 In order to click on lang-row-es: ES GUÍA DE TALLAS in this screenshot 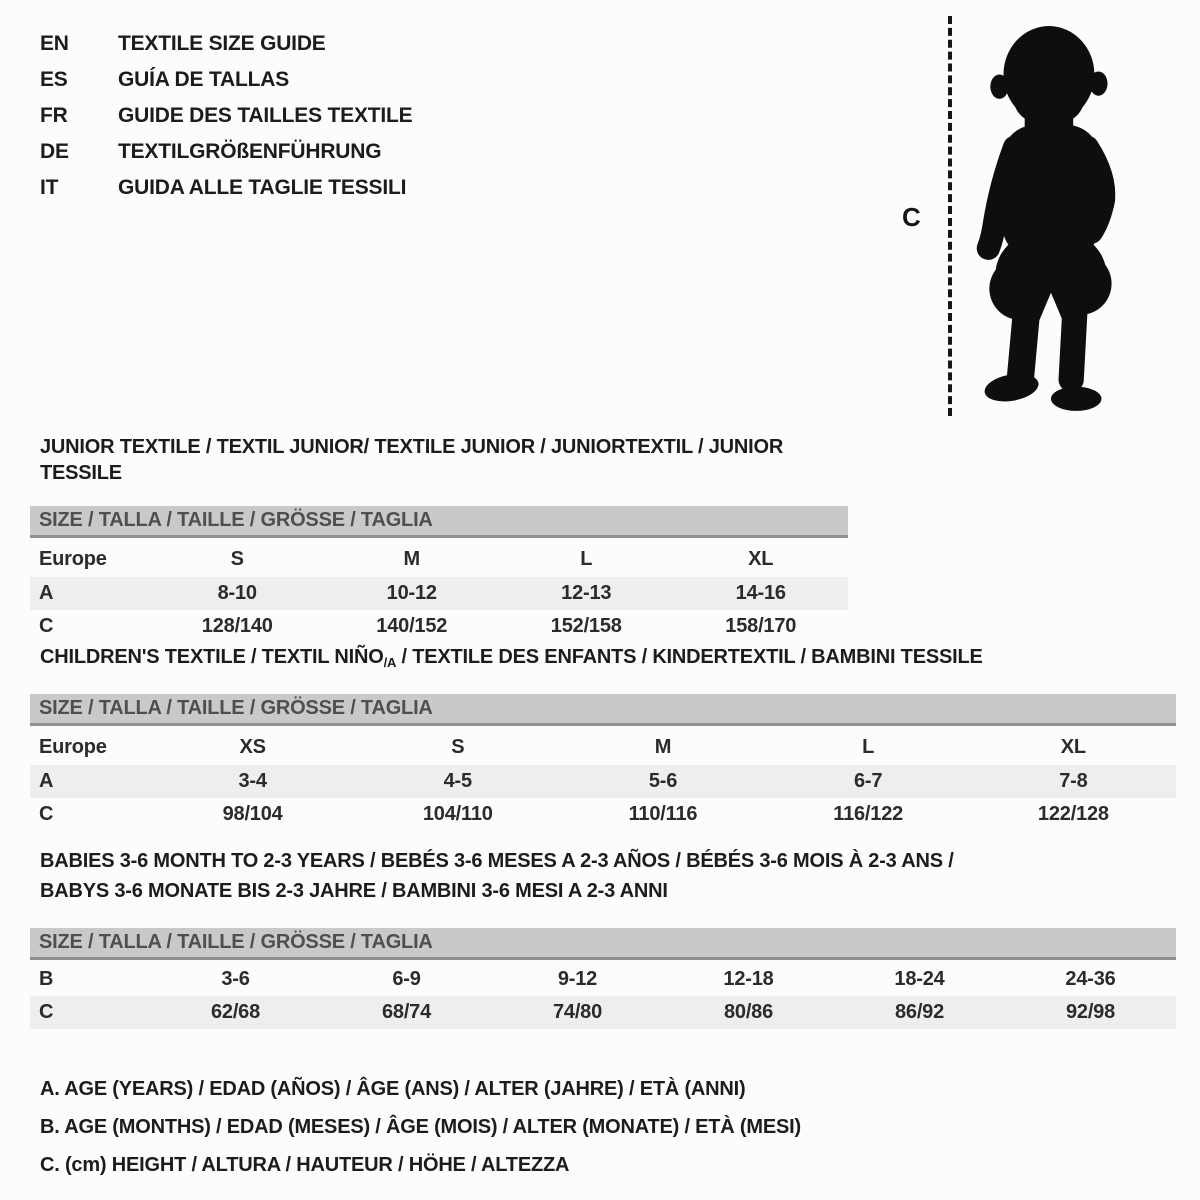, I will do `click(226, 80)`.